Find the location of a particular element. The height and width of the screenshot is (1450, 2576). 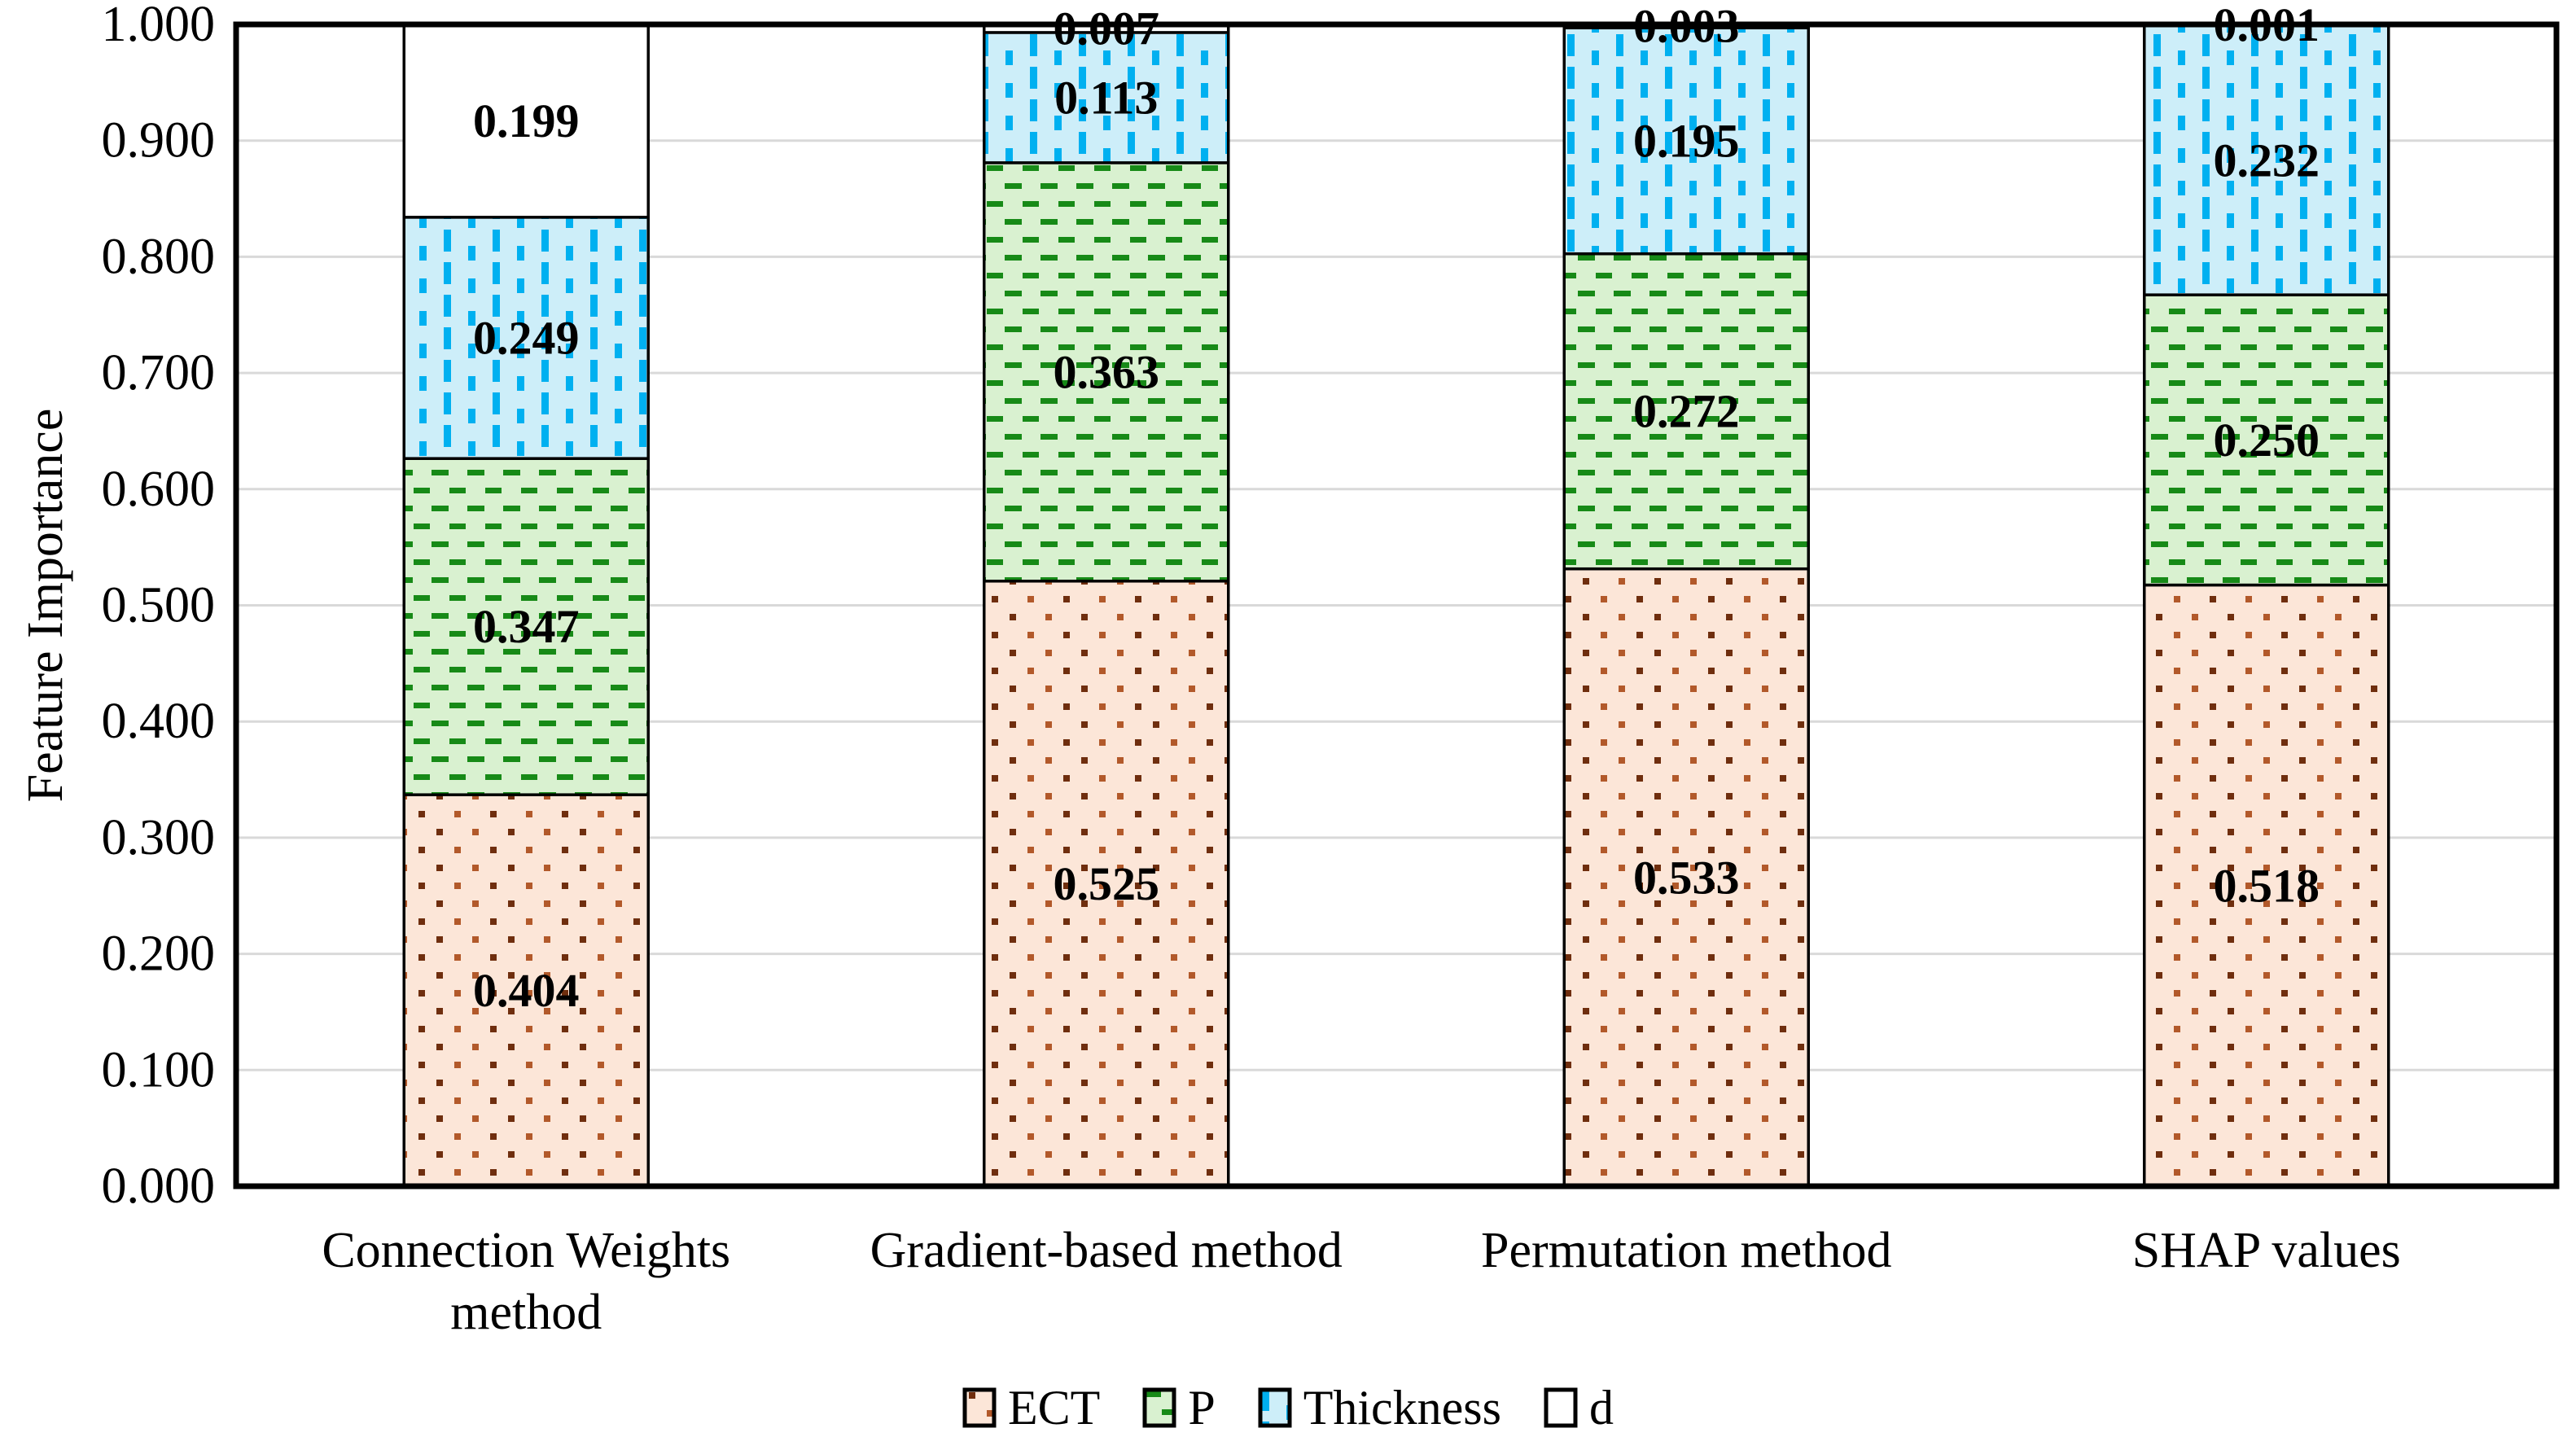

legend-item-d: d is located at coordinates (1579, 1407).